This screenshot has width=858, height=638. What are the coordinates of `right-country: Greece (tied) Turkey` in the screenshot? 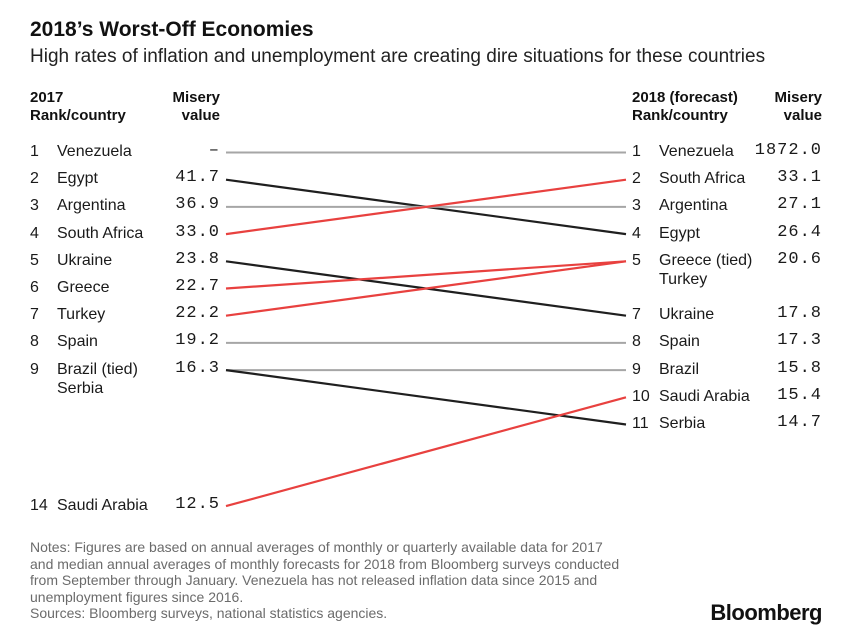 It's located at (706, 269).